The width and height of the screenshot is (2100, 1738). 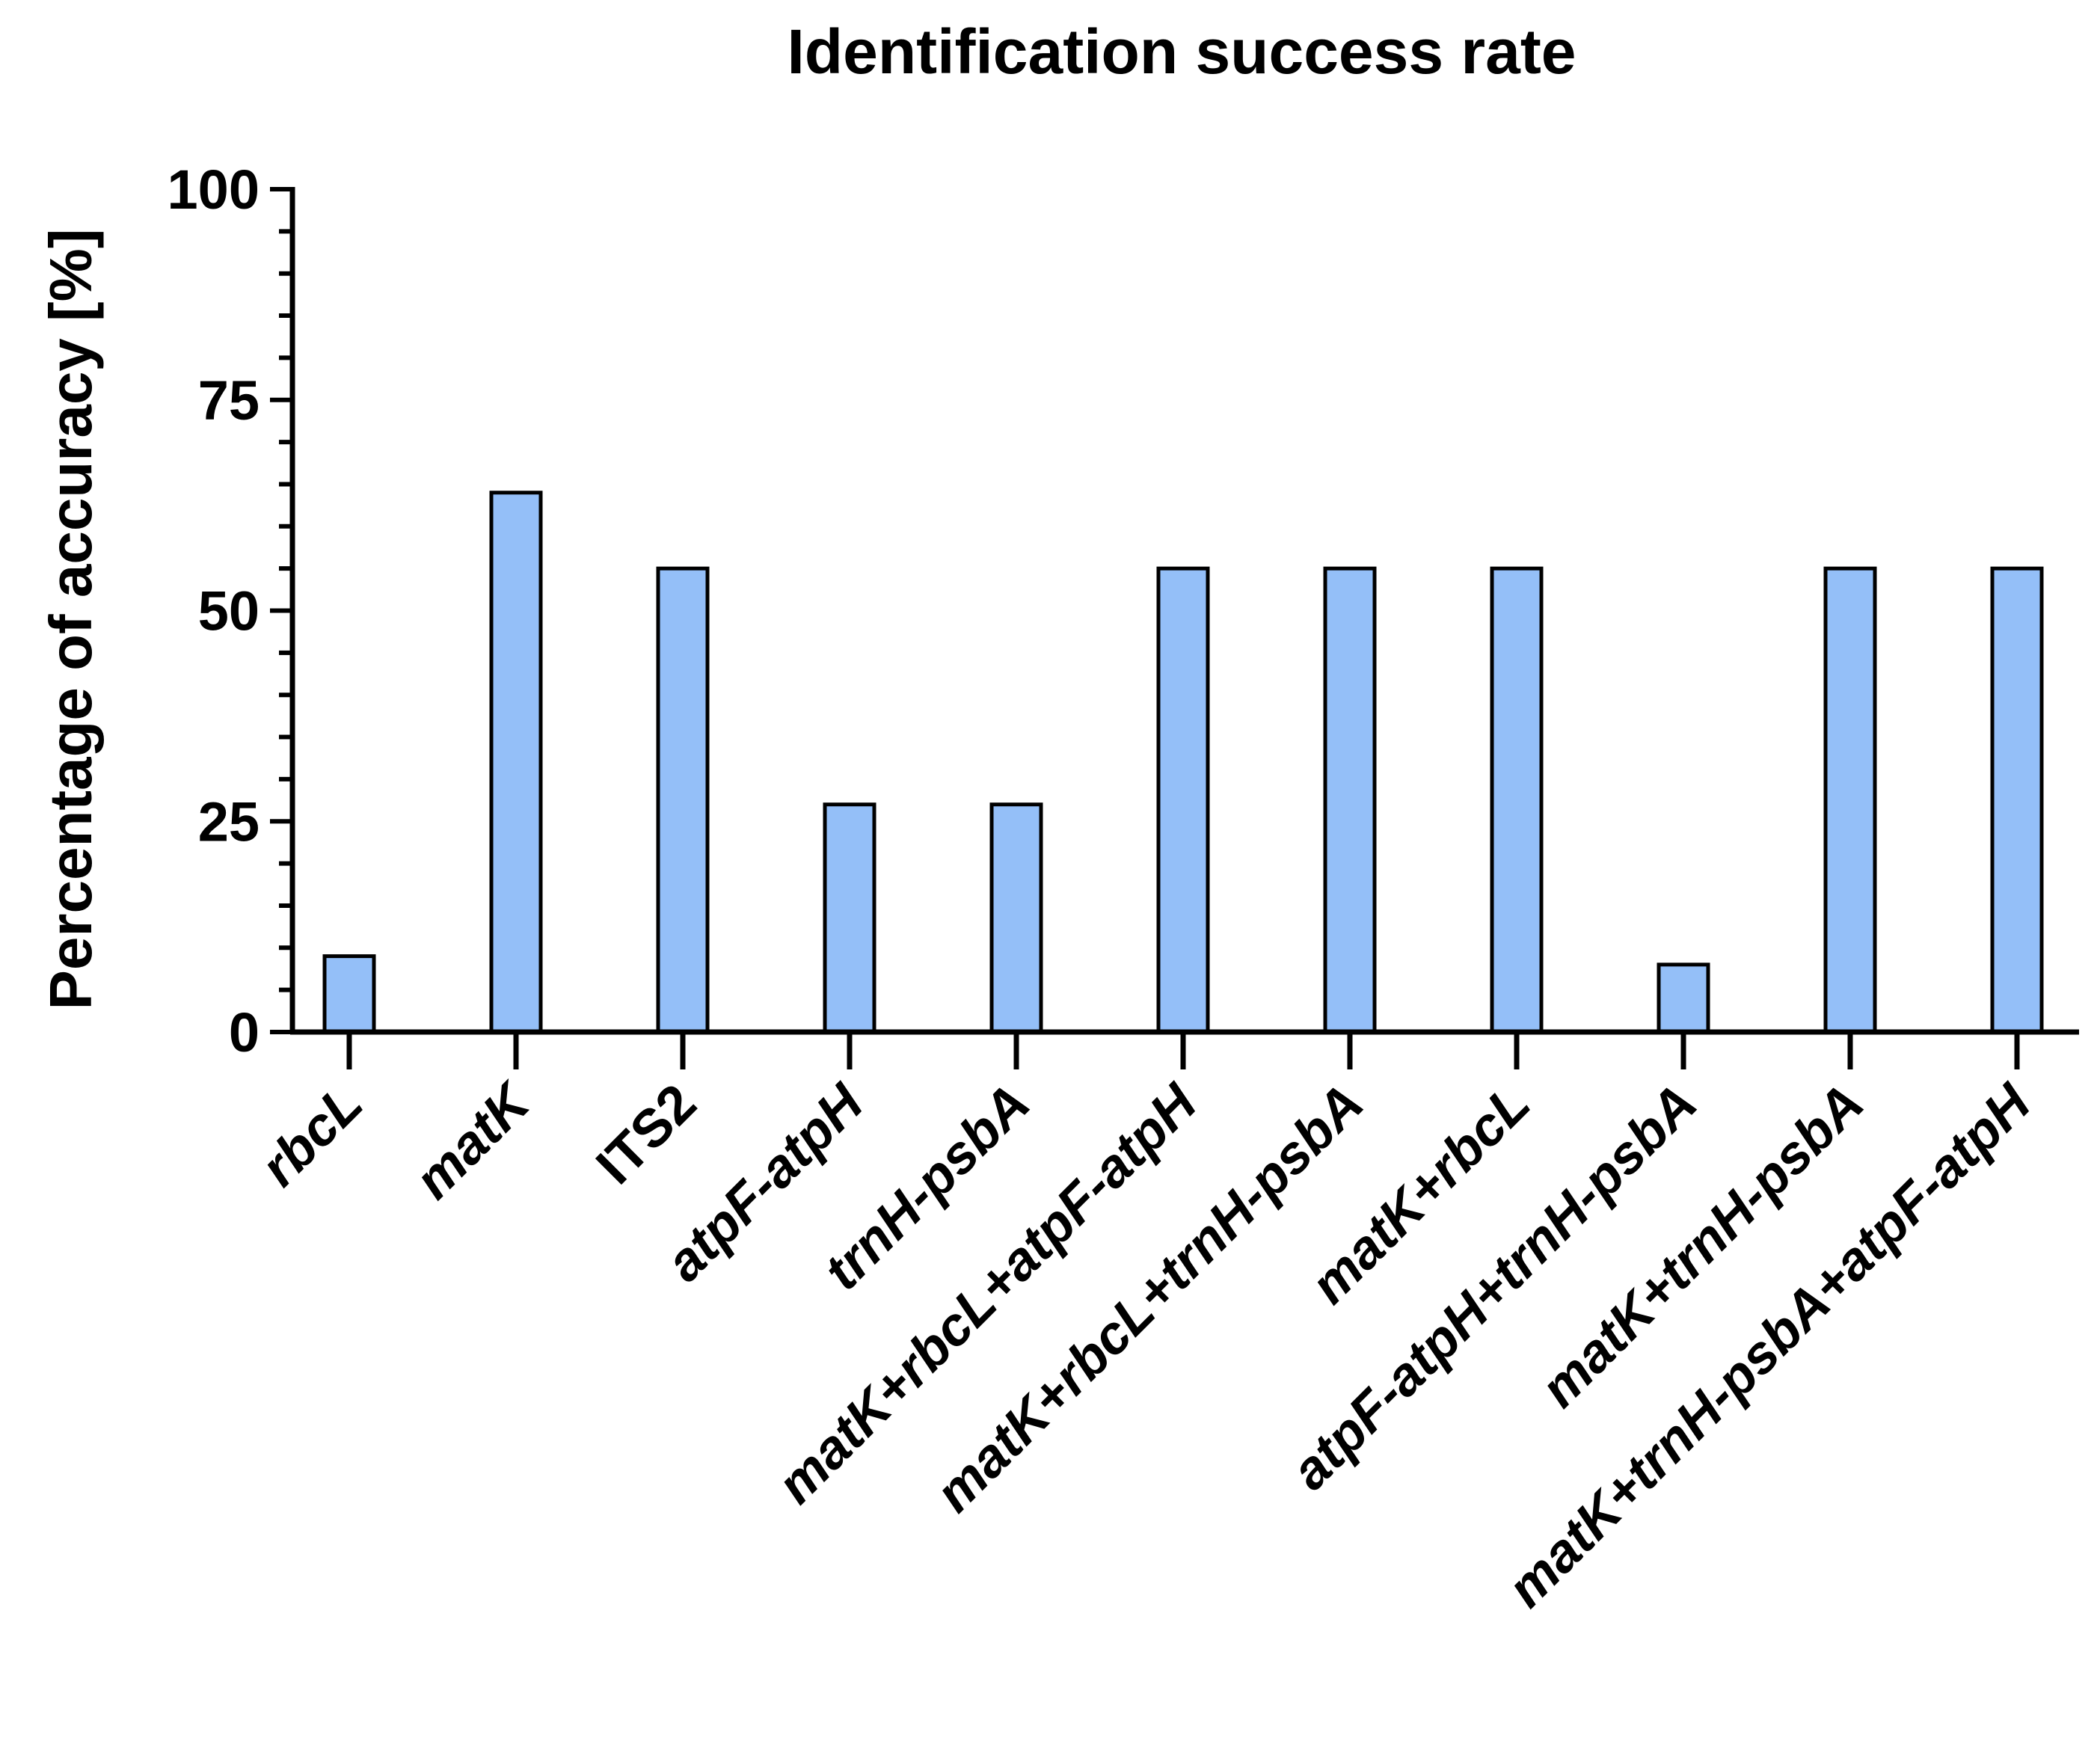 What do you see at coordinates (70, 619) in the screenshot?
I see `y-axis-label: Percentage of accuracy [%]` at bounding box center [70, 619].